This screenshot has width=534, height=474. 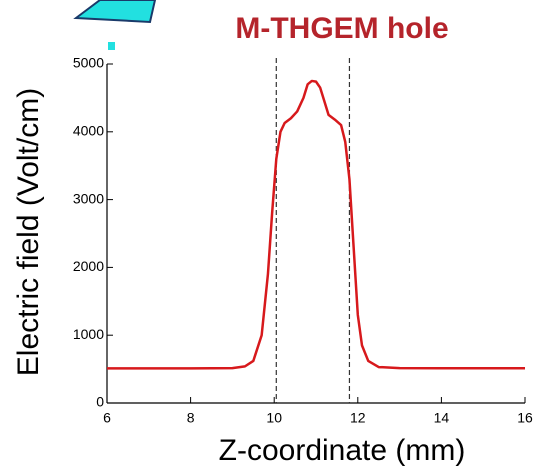 What do you see at coordinates (88, 131) in the screenshot?
I see `y-tick-label: 4000` at bounding box center [88, 131].